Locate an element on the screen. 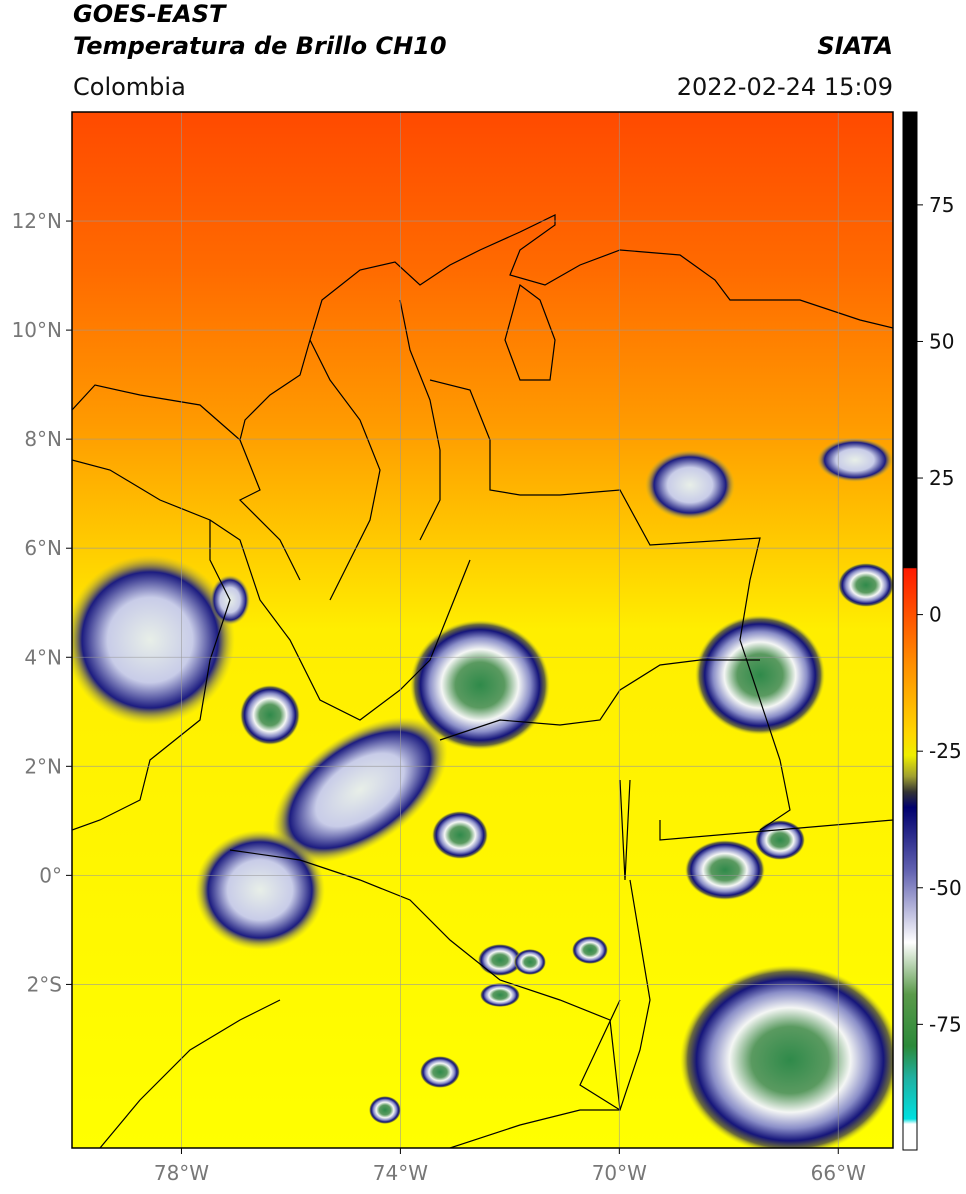 Image resolution: width=966 pixels, height=1194 pixels. source: SIATA is located at coordinates (855, 46).